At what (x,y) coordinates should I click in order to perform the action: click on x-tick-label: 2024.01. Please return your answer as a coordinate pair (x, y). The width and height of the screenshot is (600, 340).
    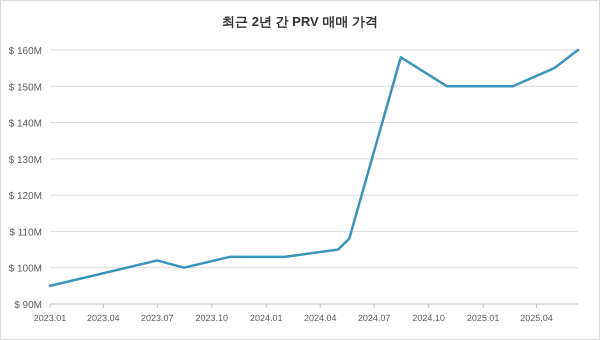
    Looking at the image, I should click on (266, 318).